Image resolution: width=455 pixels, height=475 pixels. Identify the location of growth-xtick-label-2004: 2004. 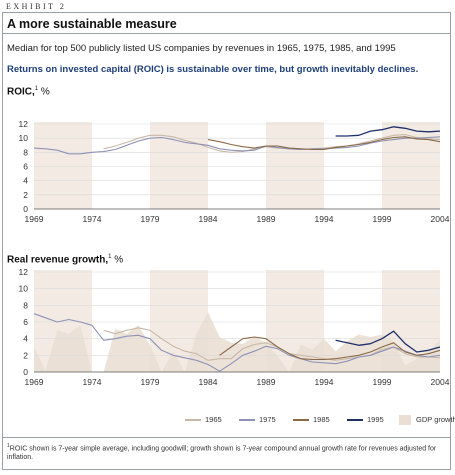
(440, 382).